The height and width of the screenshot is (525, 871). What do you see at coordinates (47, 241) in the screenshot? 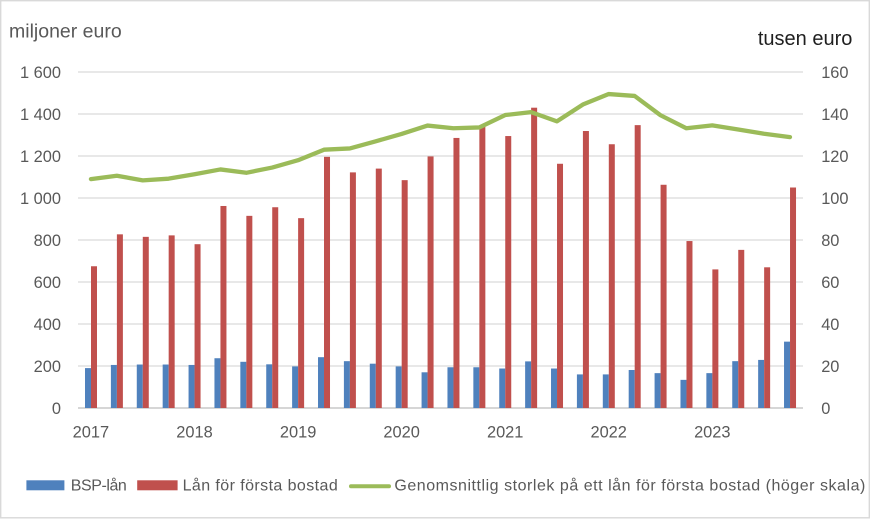
I see `svg-text: 800` at bounding box center [47, 241].